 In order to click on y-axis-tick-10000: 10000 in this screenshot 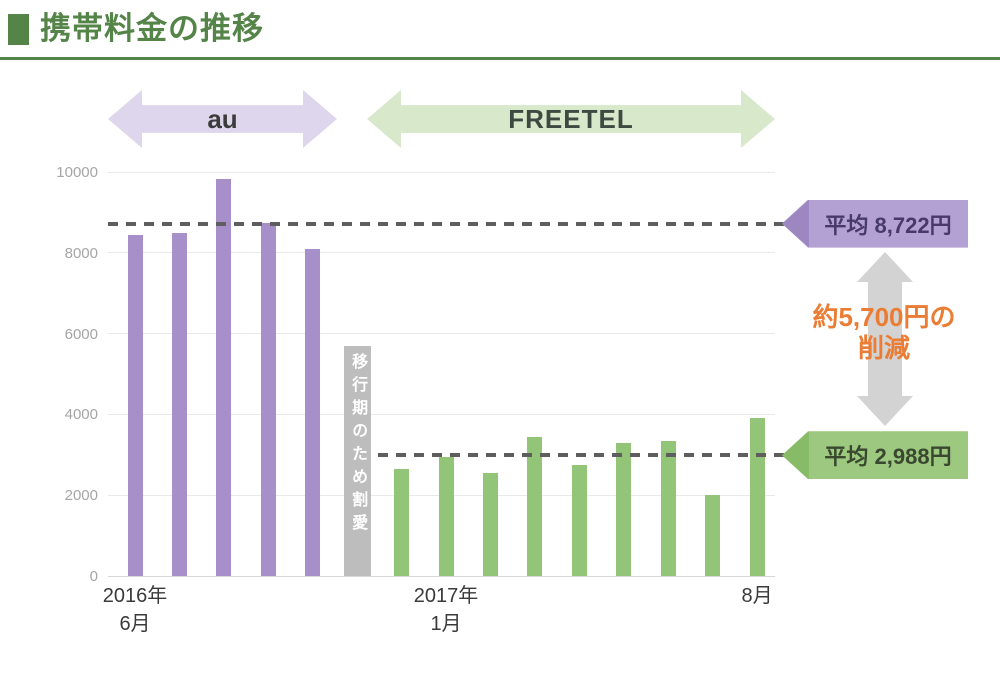, I will do `click(77, 172)`.